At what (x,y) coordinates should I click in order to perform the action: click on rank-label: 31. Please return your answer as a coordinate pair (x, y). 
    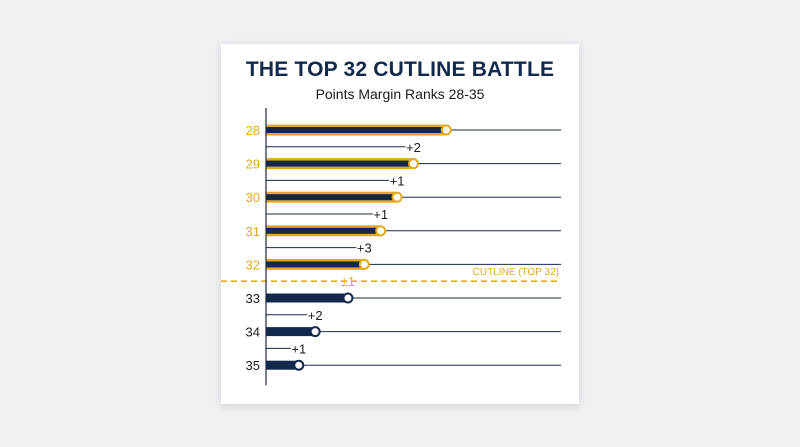
    Looking at the image, I should click on (253, 231).